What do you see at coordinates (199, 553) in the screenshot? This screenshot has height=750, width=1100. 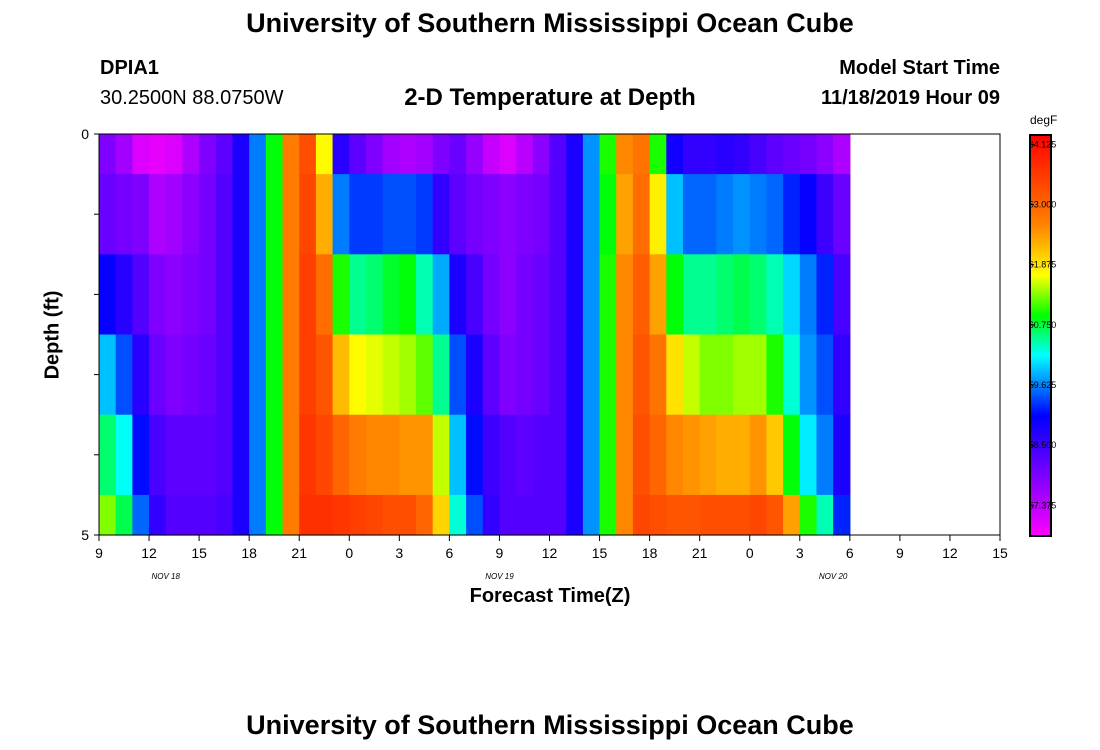 I see `x-tick-label: 15` at bounding box center [199, 553].